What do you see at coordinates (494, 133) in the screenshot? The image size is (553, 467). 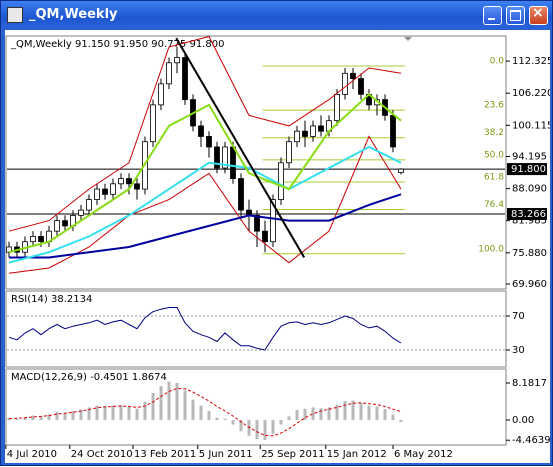 I see `fibo-label: 38.2` at bounding box center [494, 133].